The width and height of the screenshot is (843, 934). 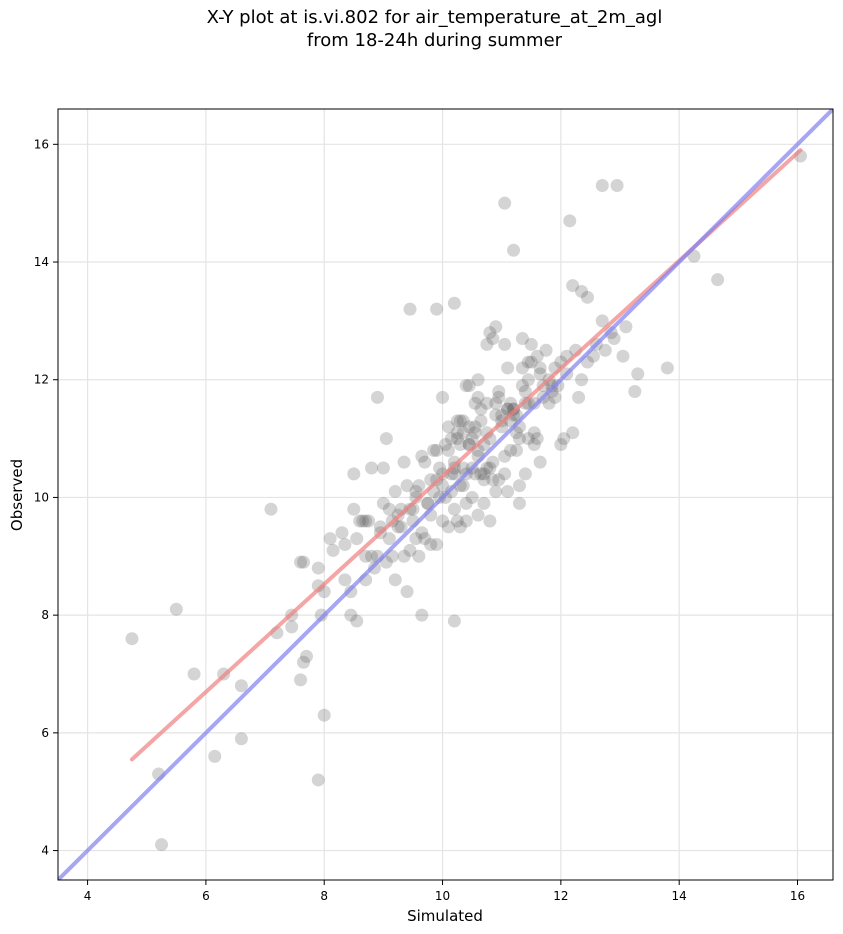 What do you see at coordinates (45, 733) in the screenshot?
I see `y-tick-label: 6` at bounding box center [45, 733].